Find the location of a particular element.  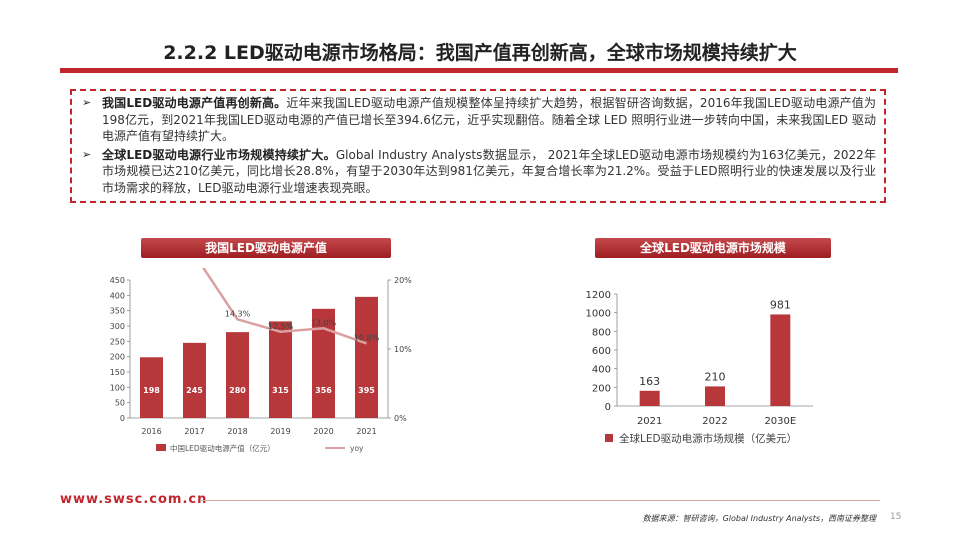

bar-value-label: 198 is located at coordinates (151, 390).